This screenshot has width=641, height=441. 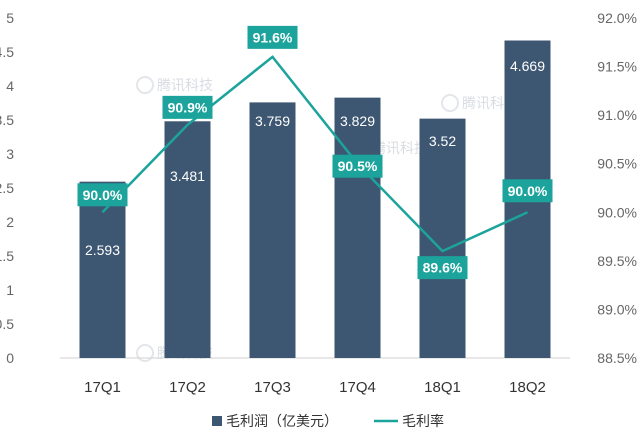 I want to click on bar-18Q1, so click(x=442, y=238).